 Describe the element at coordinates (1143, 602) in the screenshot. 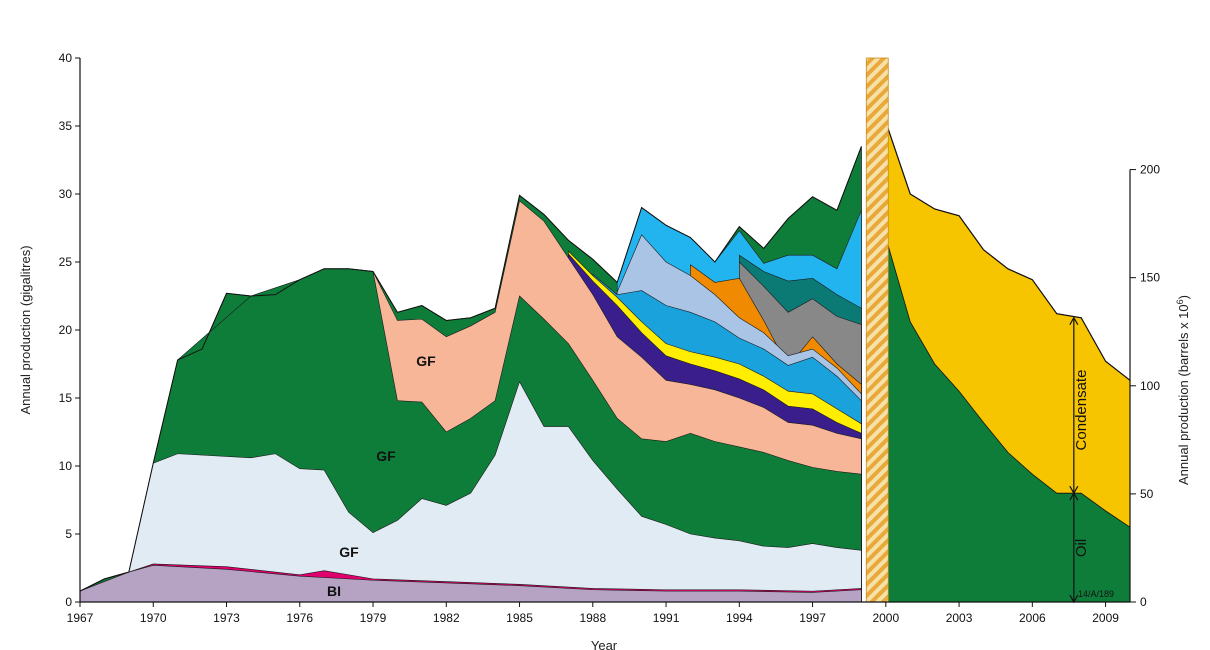

I see `y2-tick-label: 0` at that location.